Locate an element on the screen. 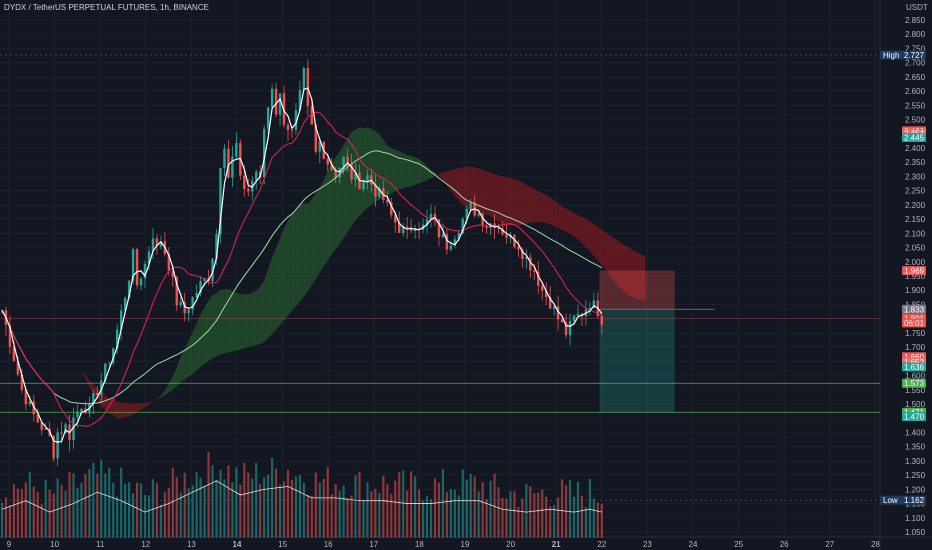 Image resolution: width=932 pixels, height=550 pixels. volume-ma-line is located at coordinates (301, 496).